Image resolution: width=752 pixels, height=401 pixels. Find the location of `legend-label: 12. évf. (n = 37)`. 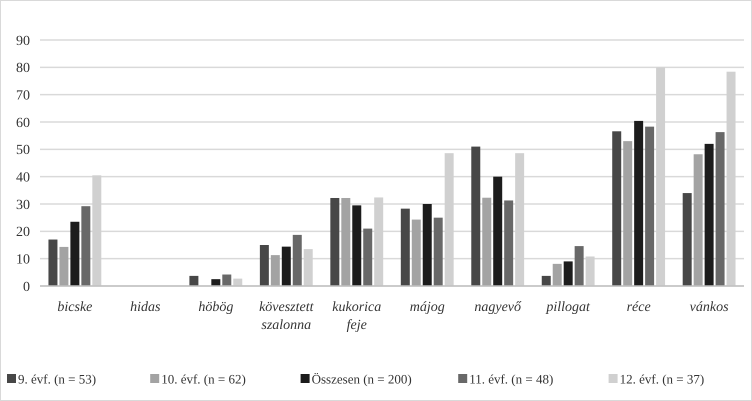

legend-label: 12. évf. (n = 37) is located at coordinates (662, 379).